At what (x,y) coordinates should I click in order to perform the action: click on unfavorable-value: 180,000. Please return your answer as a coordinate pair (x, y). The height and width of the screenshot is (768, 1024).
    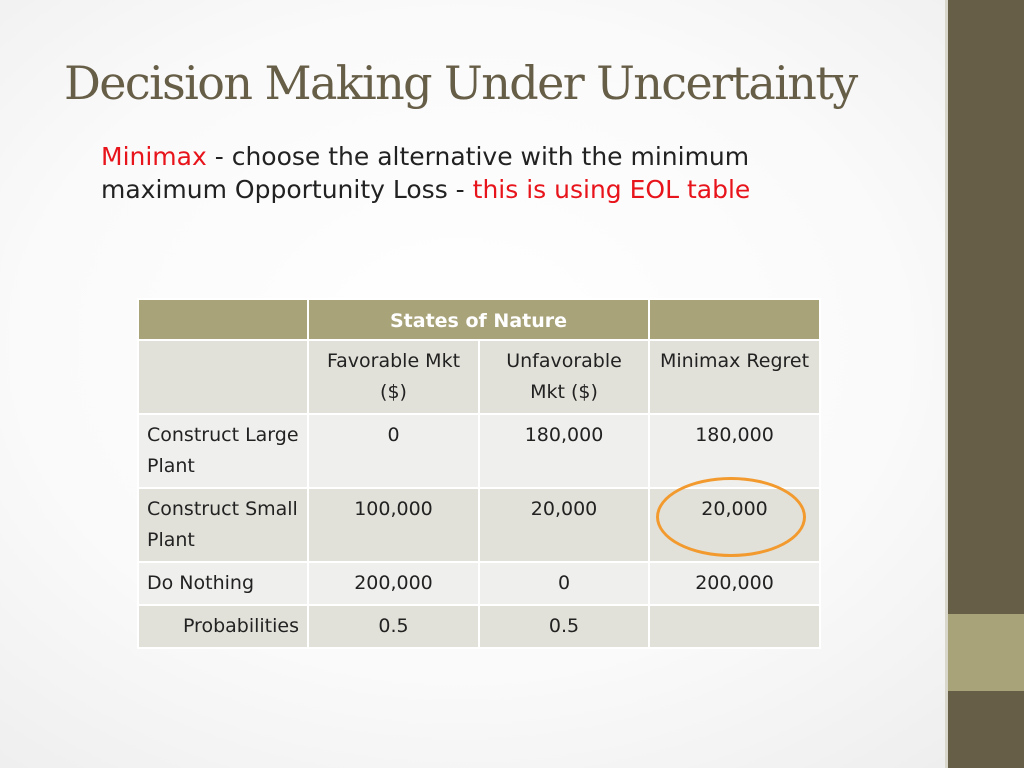
    Looking at the image, I should click on (564, 451).